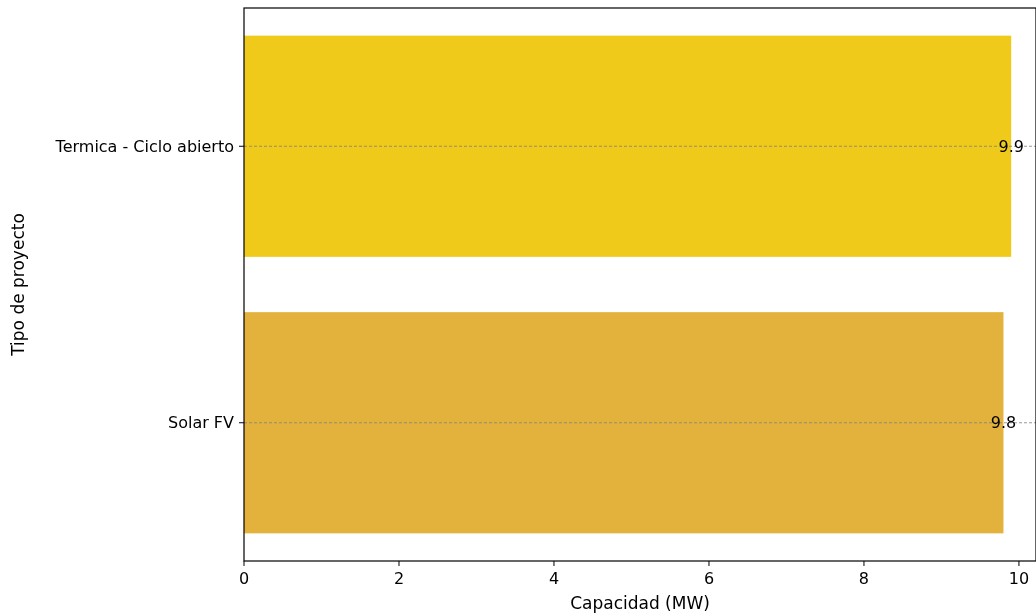 The height and width of the screenshot is (615, 1036). Describe the element at coordinates (18, 285) in the screenshot. I see `y-axis-title: Tipo de proyecto` at that location.